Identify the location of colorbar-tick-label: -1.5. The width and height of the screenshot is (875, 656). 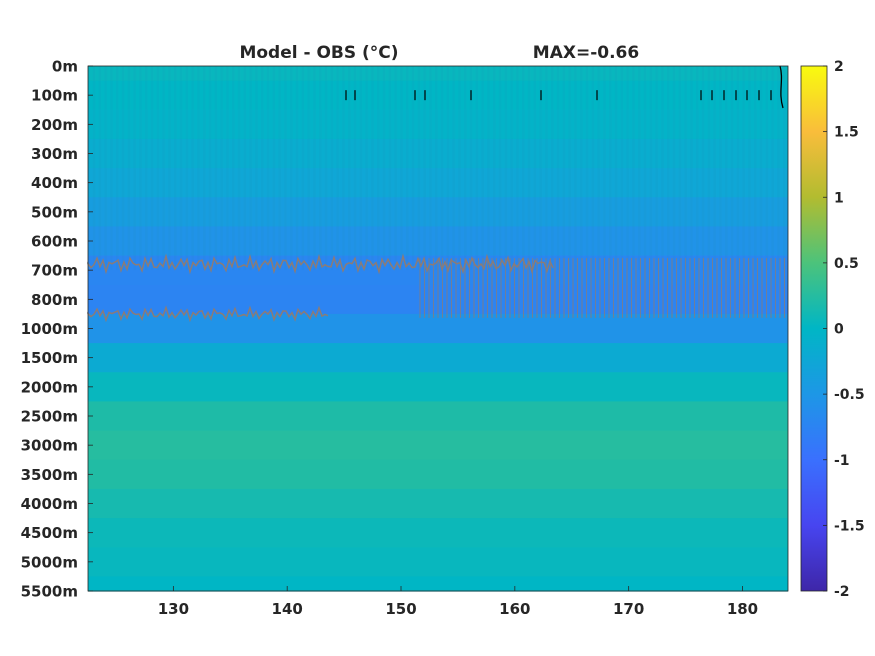
(849, 526).